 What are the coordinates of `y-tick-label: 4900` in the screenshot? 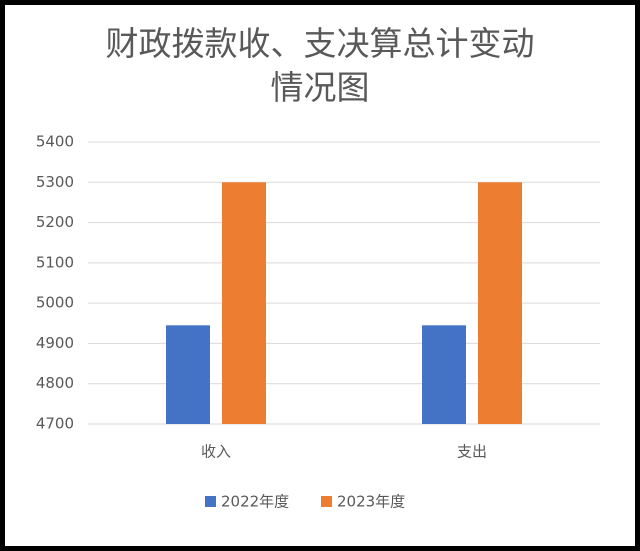 It's located at (55, 343).